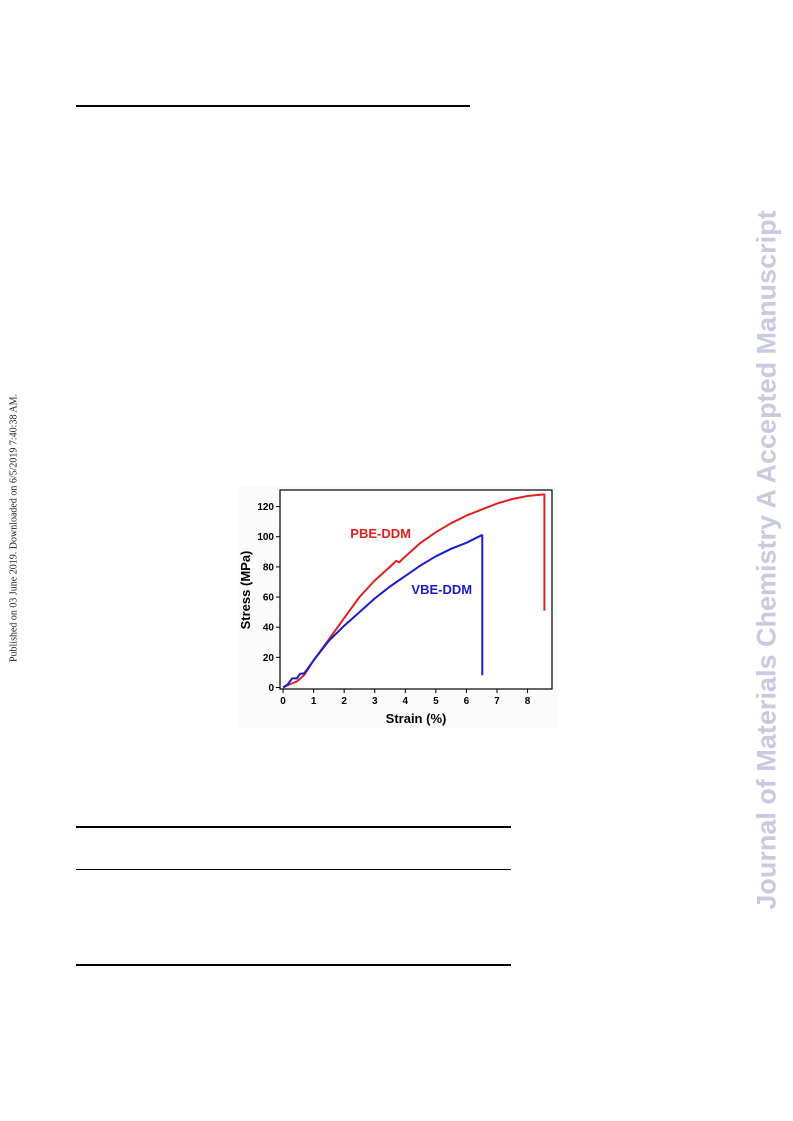 This screenshot has width=793, height=1121. Describe the element at coordinates (283, 701) in the screenshot. I see `x-tick-label: 0` at that location.